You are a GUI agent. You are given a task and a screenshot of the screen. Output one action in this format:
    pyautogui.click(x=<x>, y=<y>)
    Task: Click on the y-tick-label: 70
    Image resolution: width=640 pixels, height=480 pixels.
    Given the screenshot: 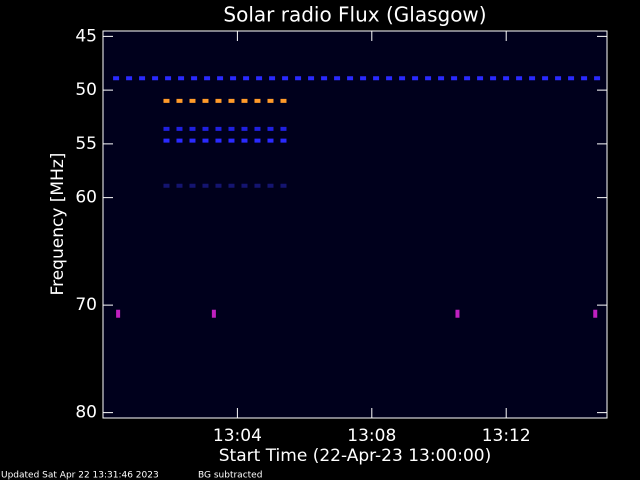 What is the action you would take?
    pyautogui.click(x=86, y=305)
    